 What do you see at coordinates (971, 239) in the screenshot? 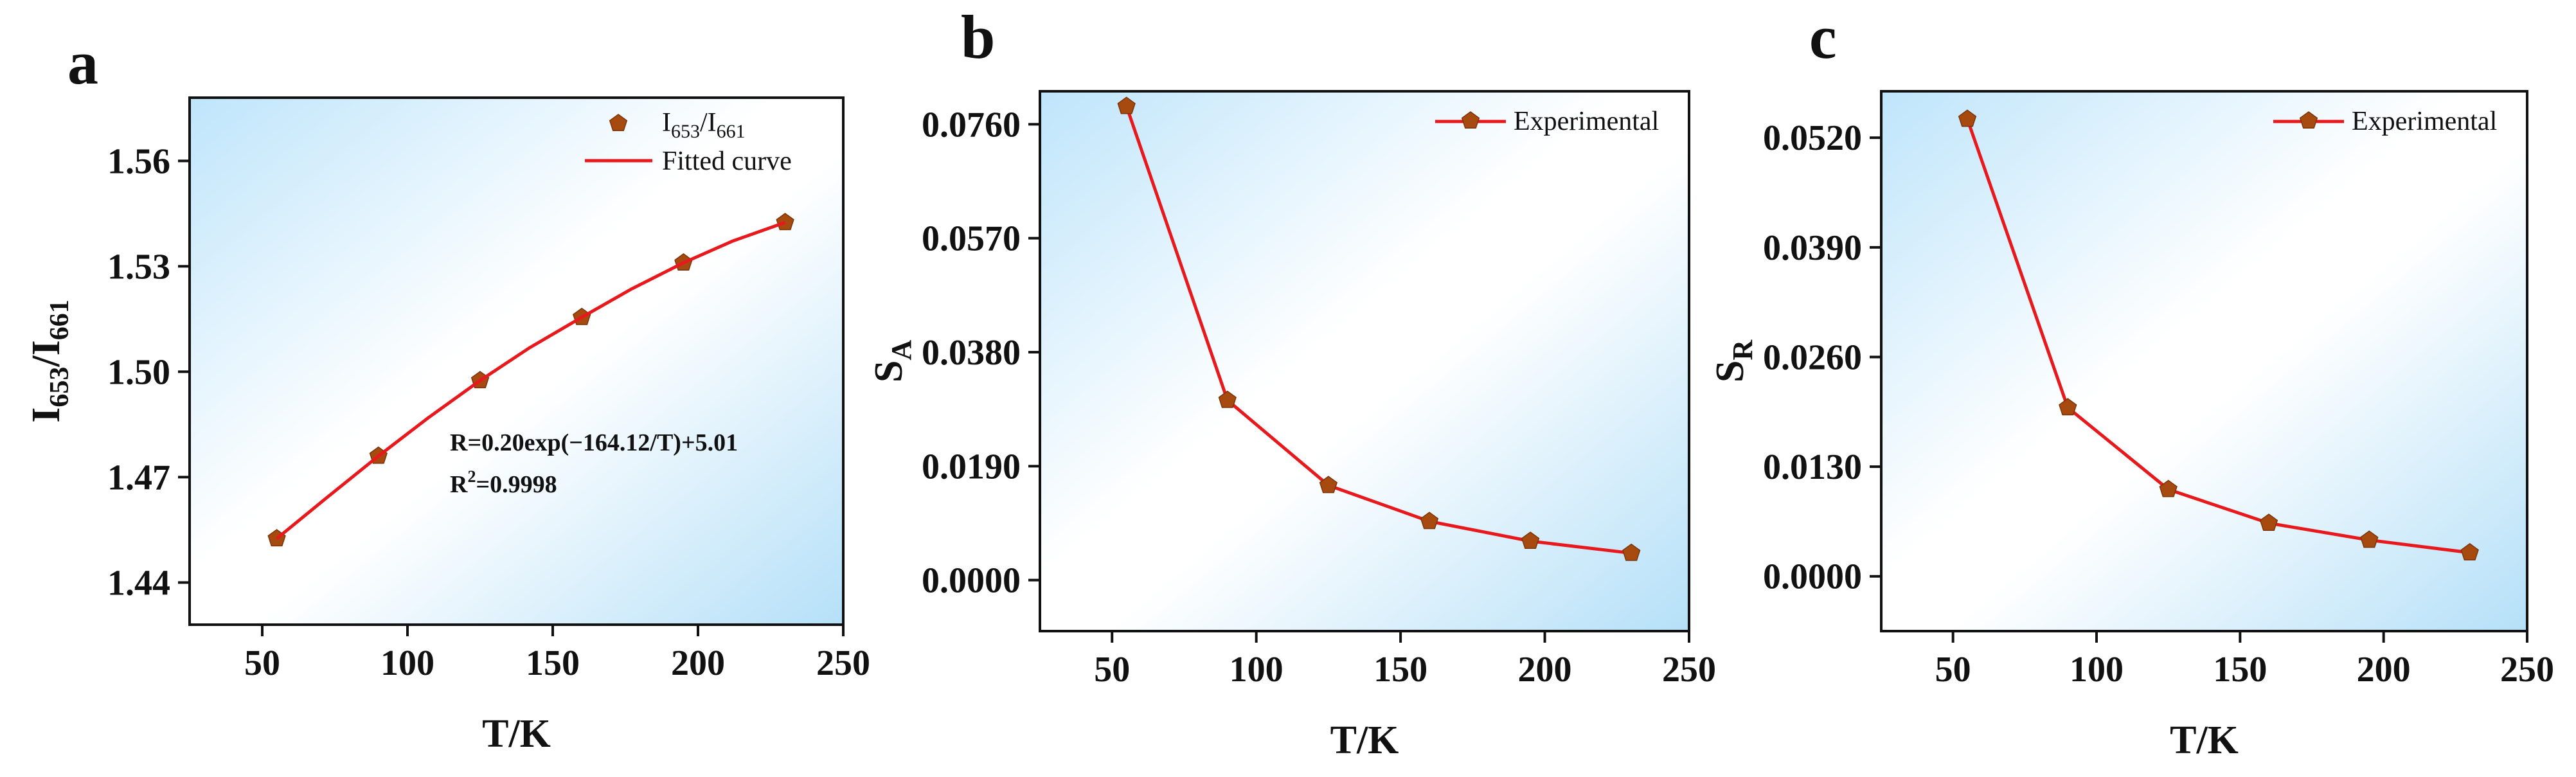
I see `y-tick-label: 0.0570` at bounding box center [971, 239].